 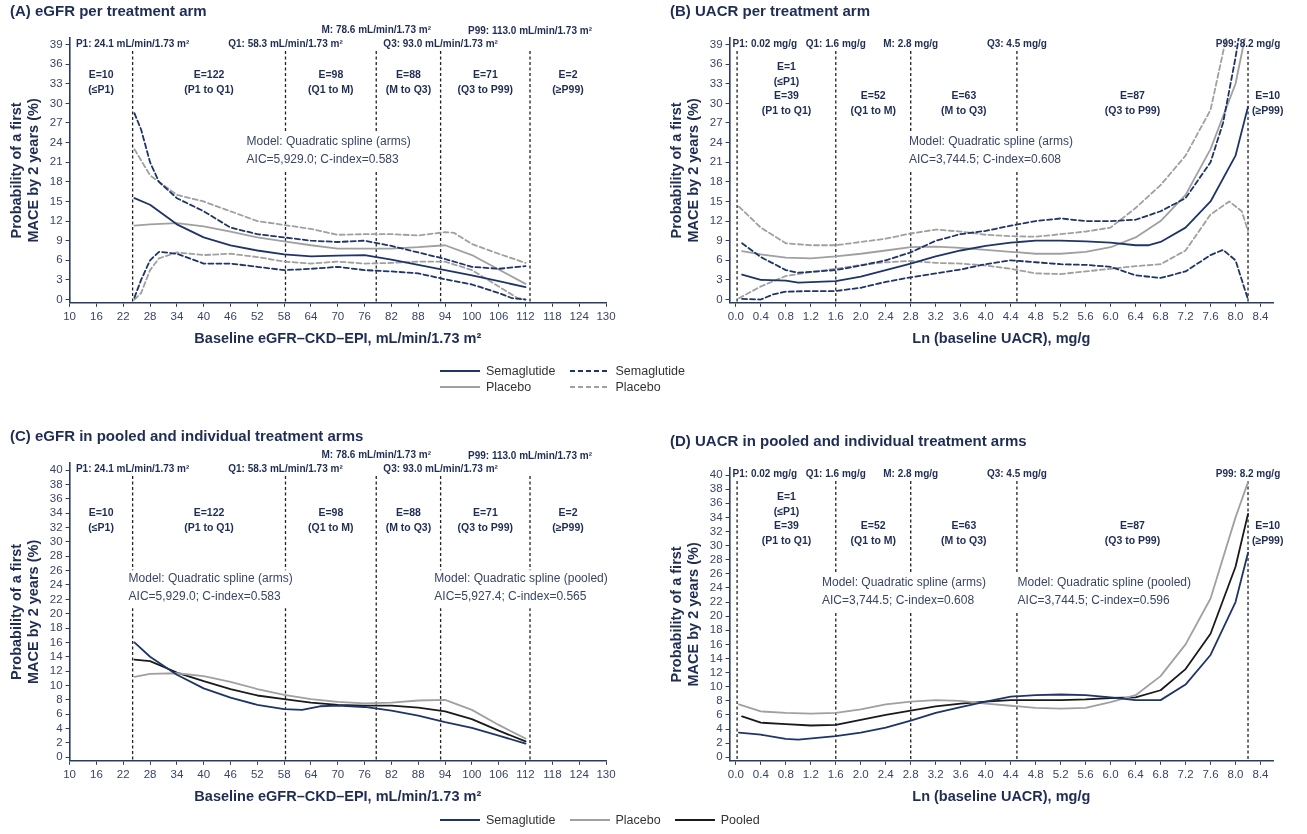 What do you see at coordinates (765, 43) in the screenshot?
I see `ref-line-label: P1: 0.02 mg/g` at bounding box center [765, 43].